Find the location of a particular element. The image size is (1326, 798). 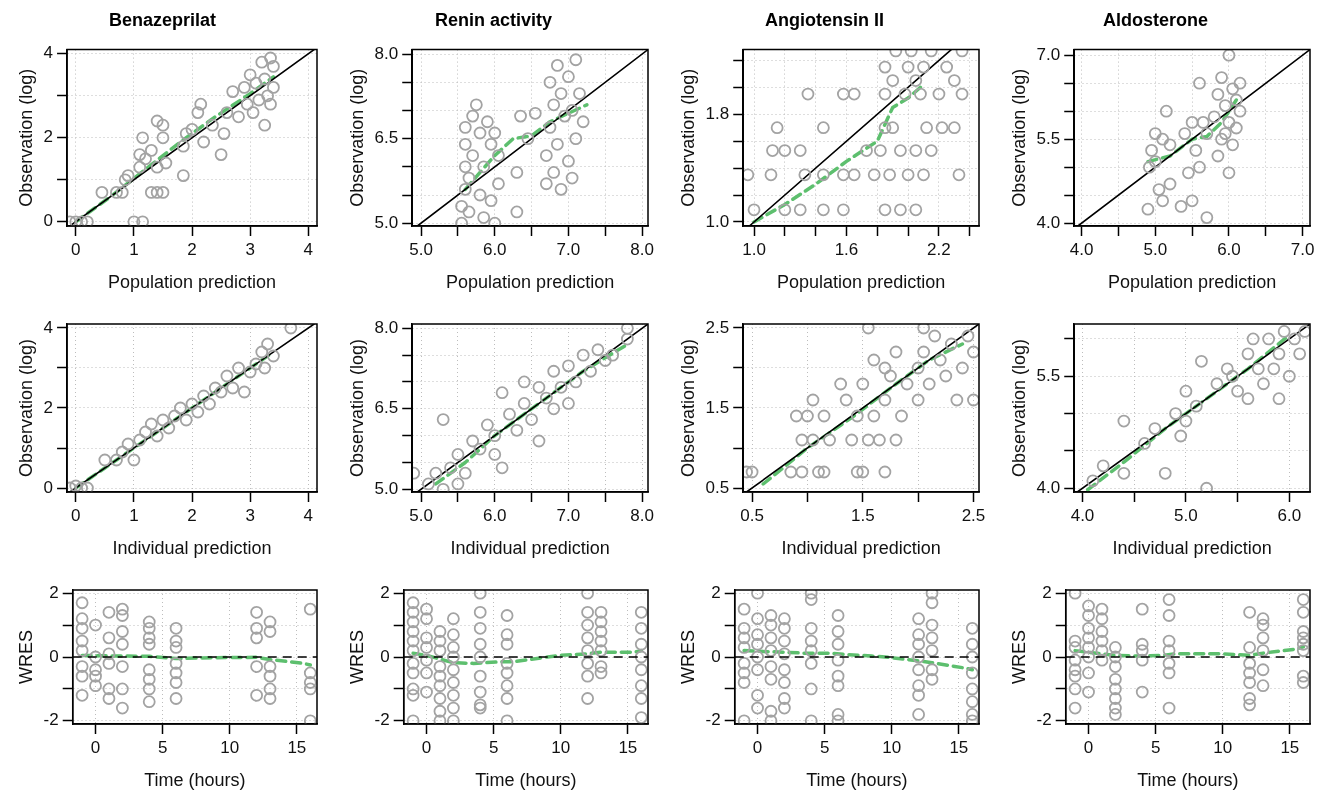

x-tick-label: 1 is located at coordinates (134, 515).